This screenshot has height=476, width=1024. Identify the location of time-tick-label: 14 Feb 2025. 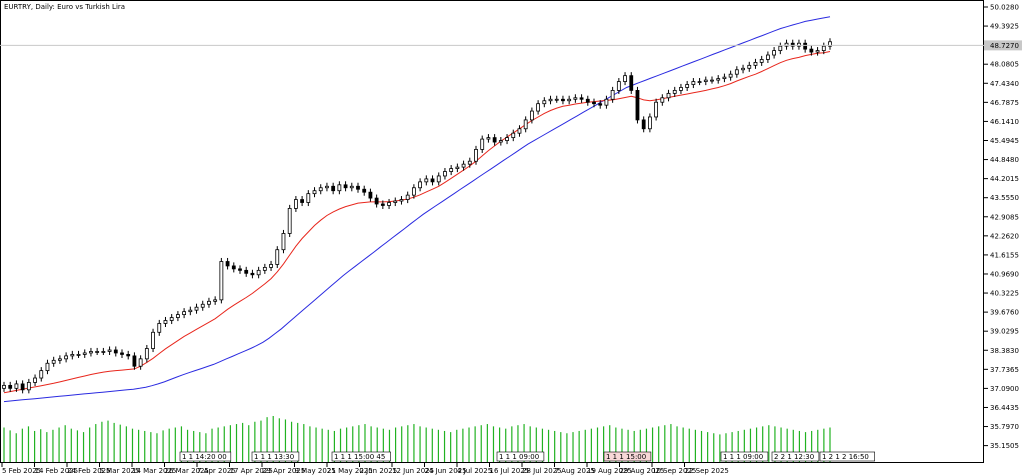
(57, 471).